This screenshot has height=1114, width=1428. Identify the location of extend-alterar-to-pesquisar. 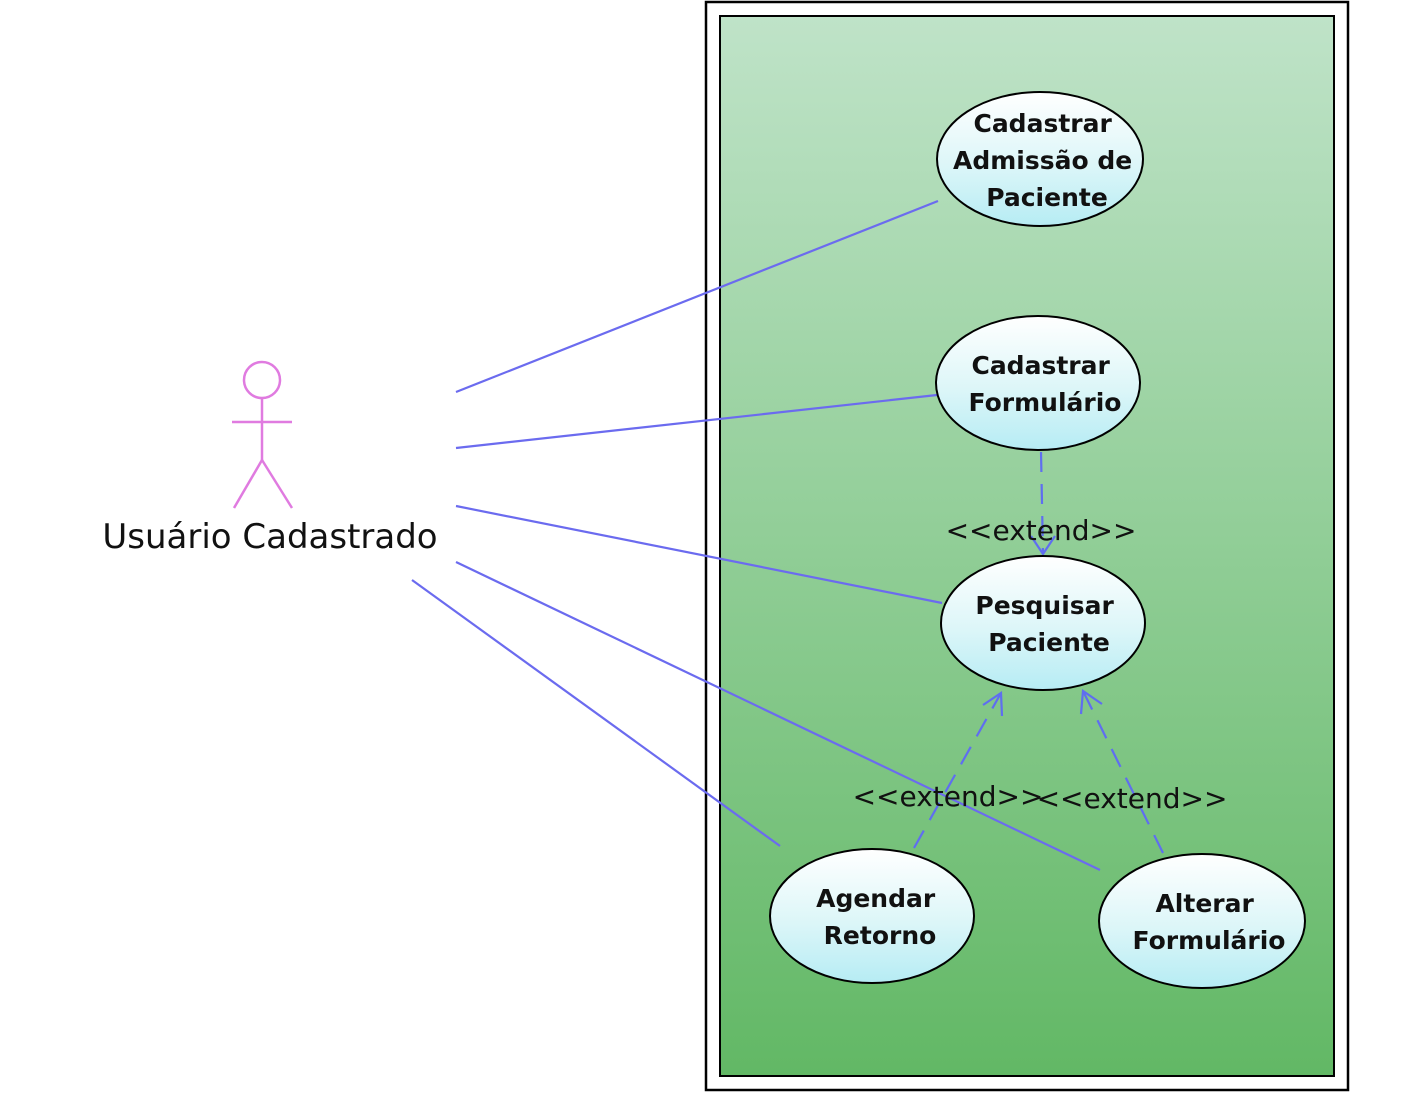
(1121, 771).